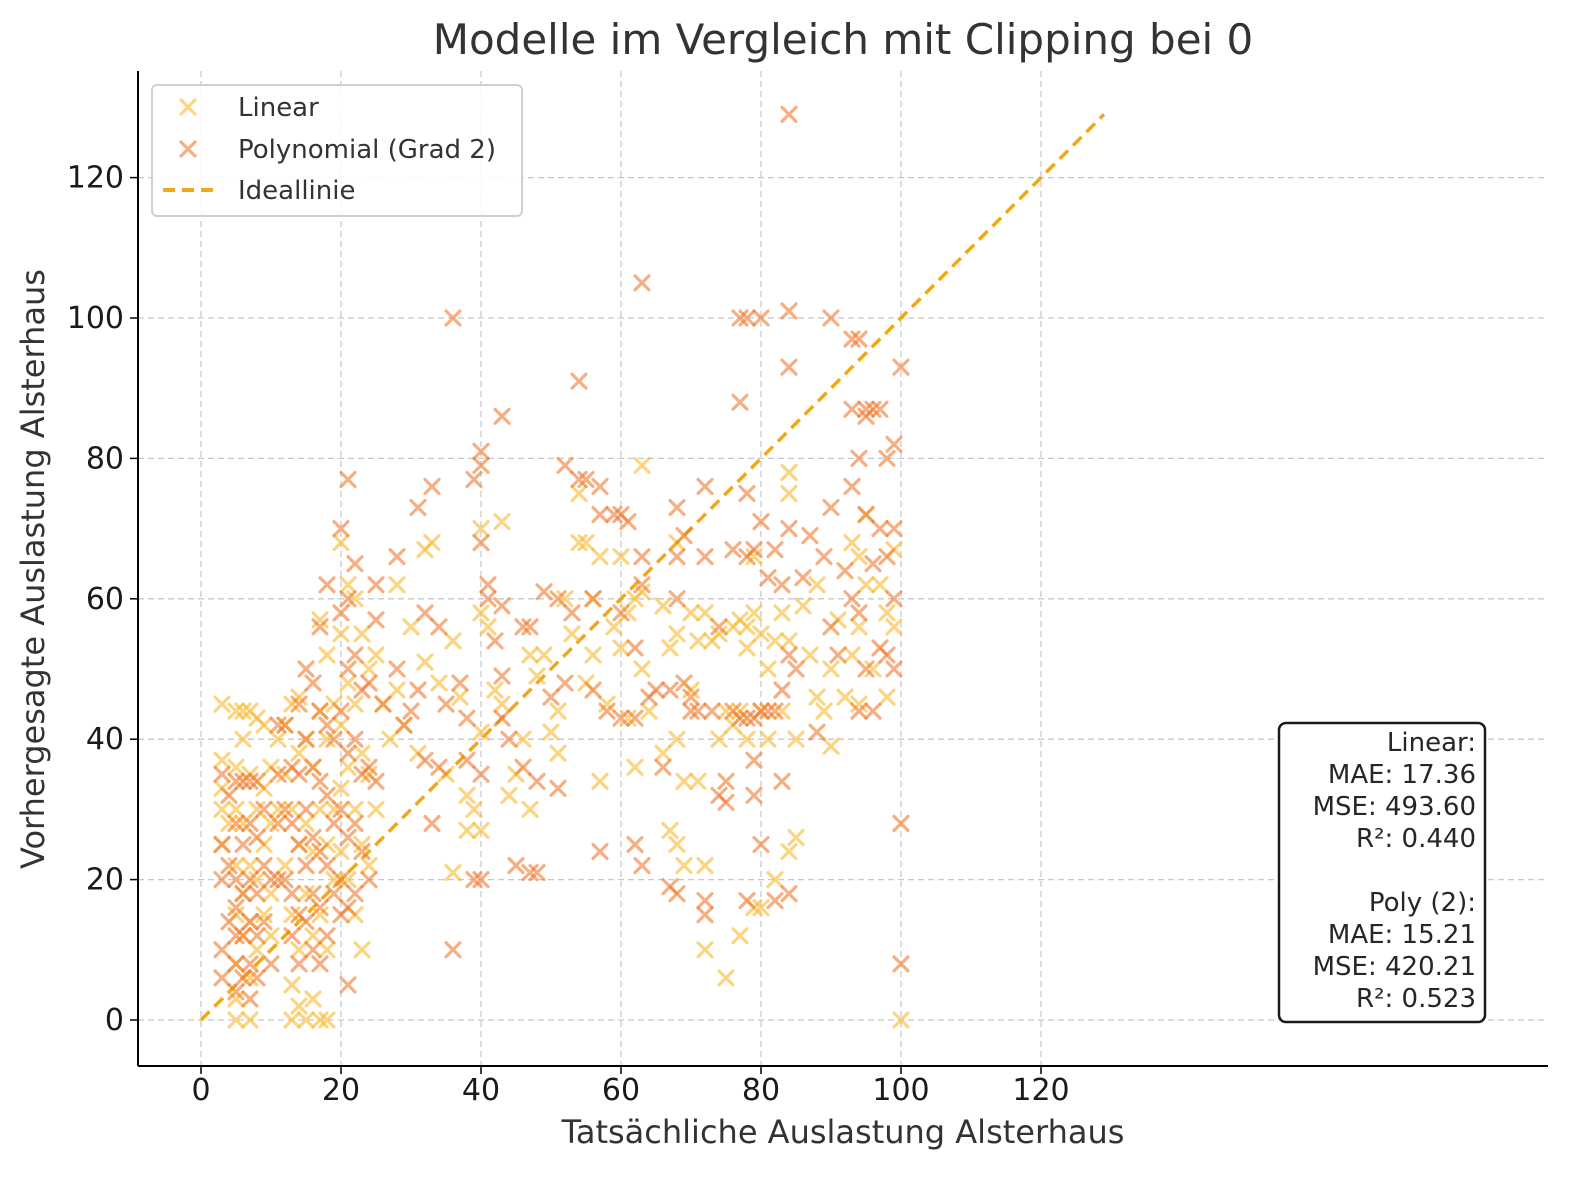  What do you see at coordinates (188, 149) in the screenshot?
I see `legend-poly-x` at bounding box center [188, 149].